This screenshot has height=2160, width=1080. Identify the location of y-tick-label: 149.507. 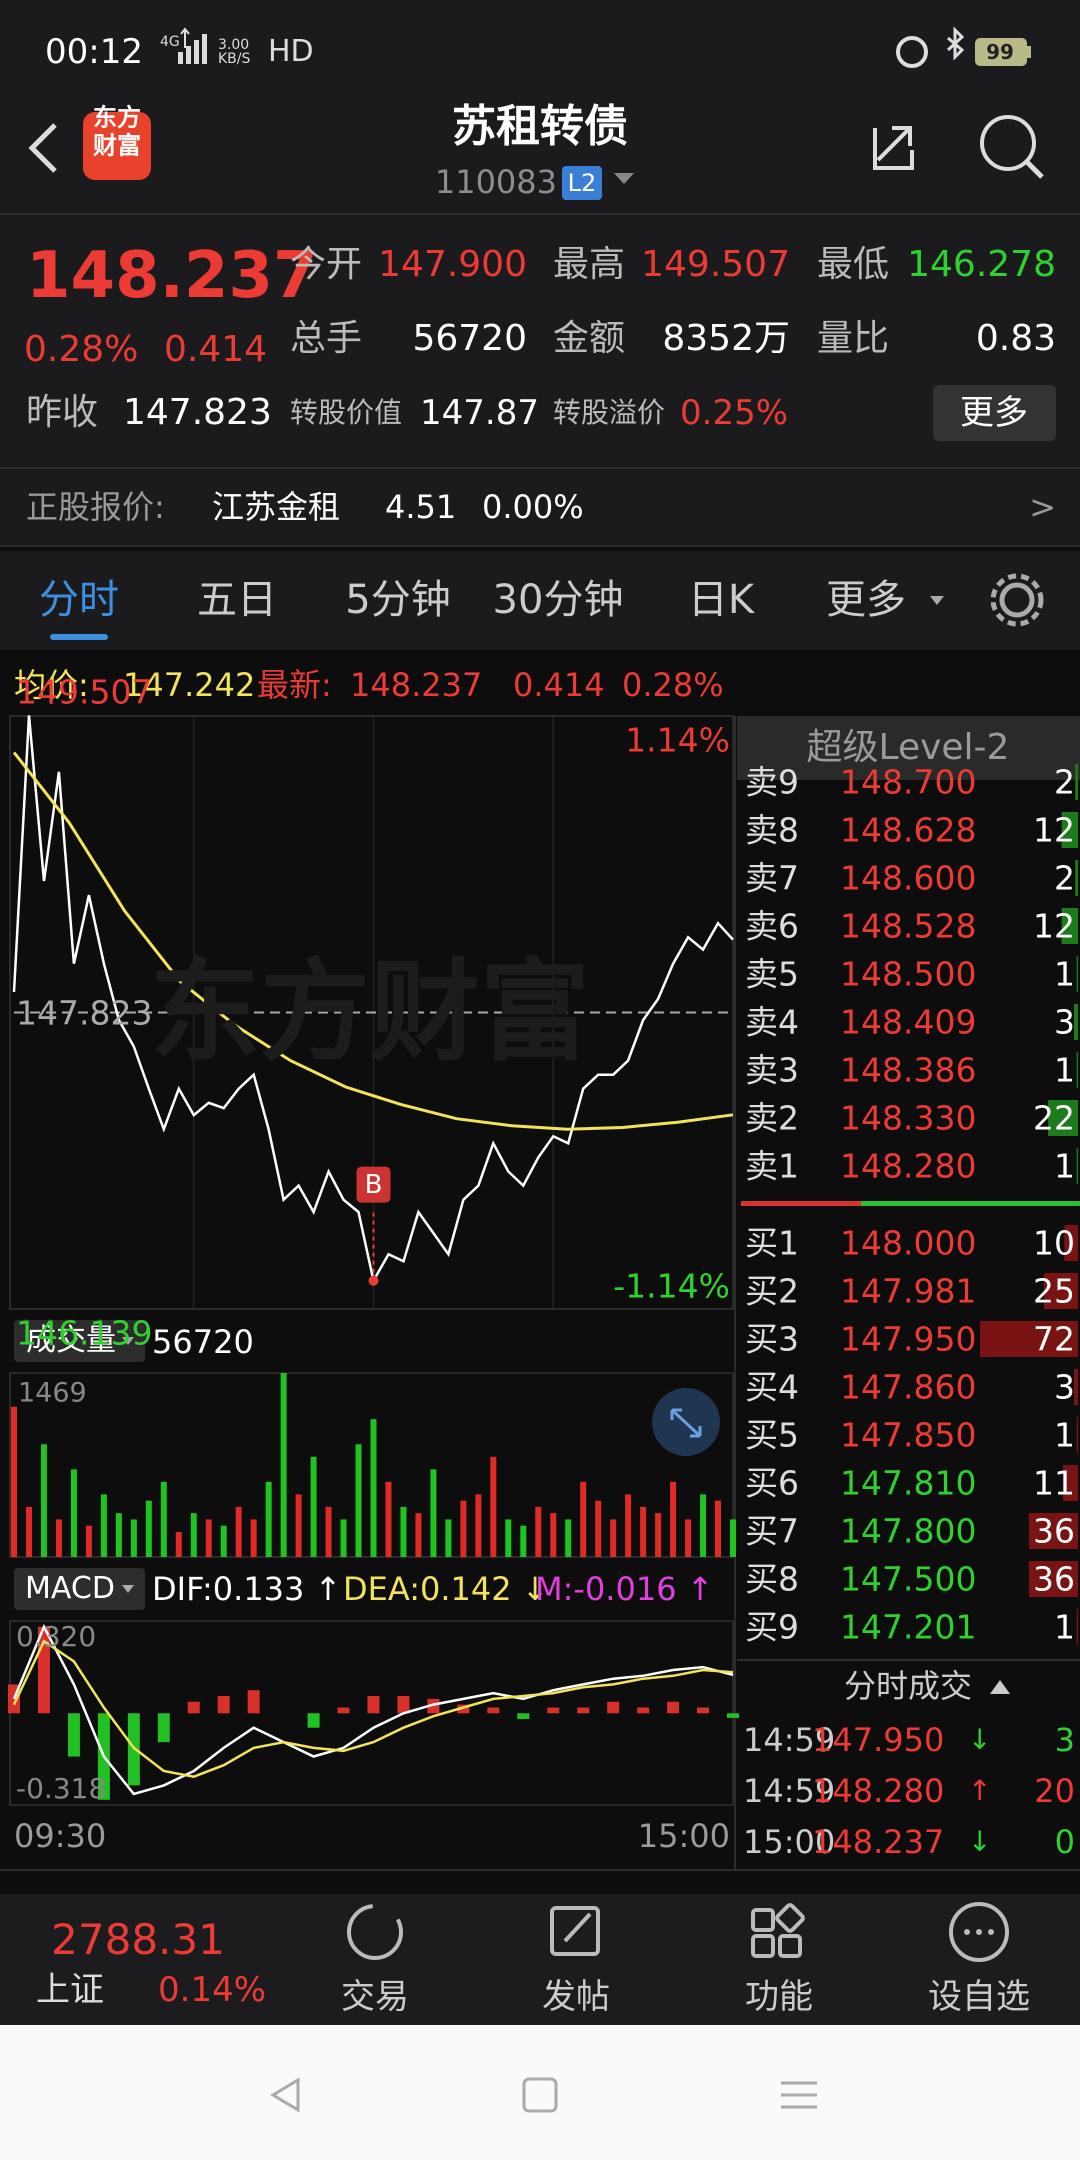
(84, 692).